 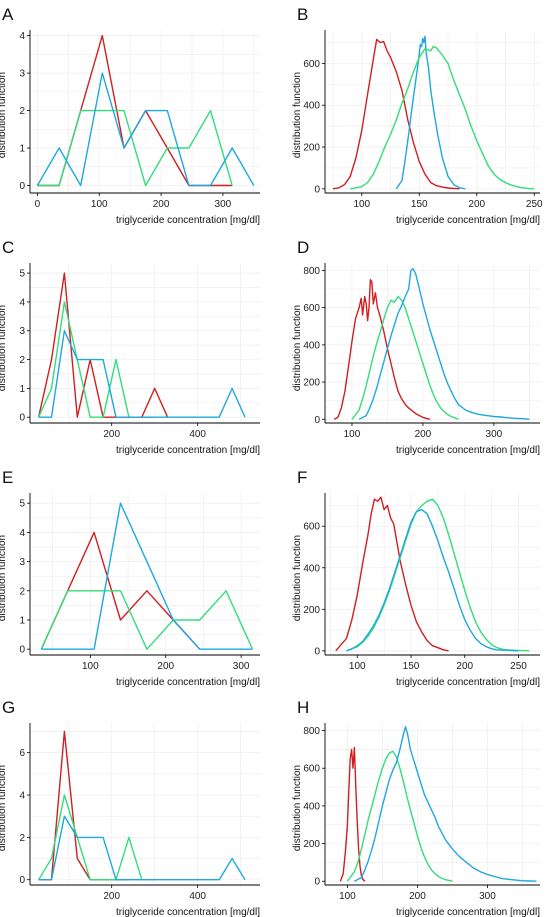 What do you see at coordinates (8, 707) in the screenshot?
I see `panel-letter: G` at bounding box center [8, 707].